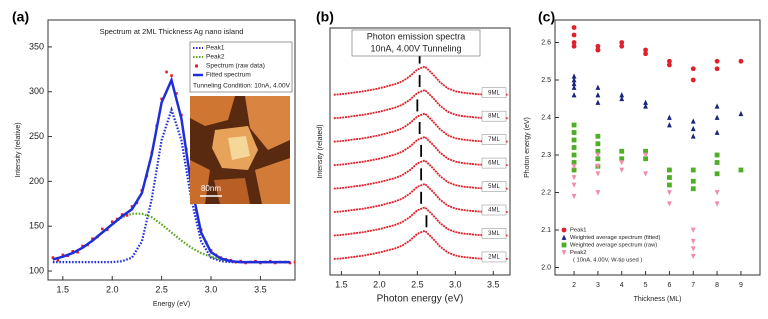  What do you see at coordinates (622, 285) in the screenshot?
I see `x-tick-label: 4` at bounding box center [622, 285].